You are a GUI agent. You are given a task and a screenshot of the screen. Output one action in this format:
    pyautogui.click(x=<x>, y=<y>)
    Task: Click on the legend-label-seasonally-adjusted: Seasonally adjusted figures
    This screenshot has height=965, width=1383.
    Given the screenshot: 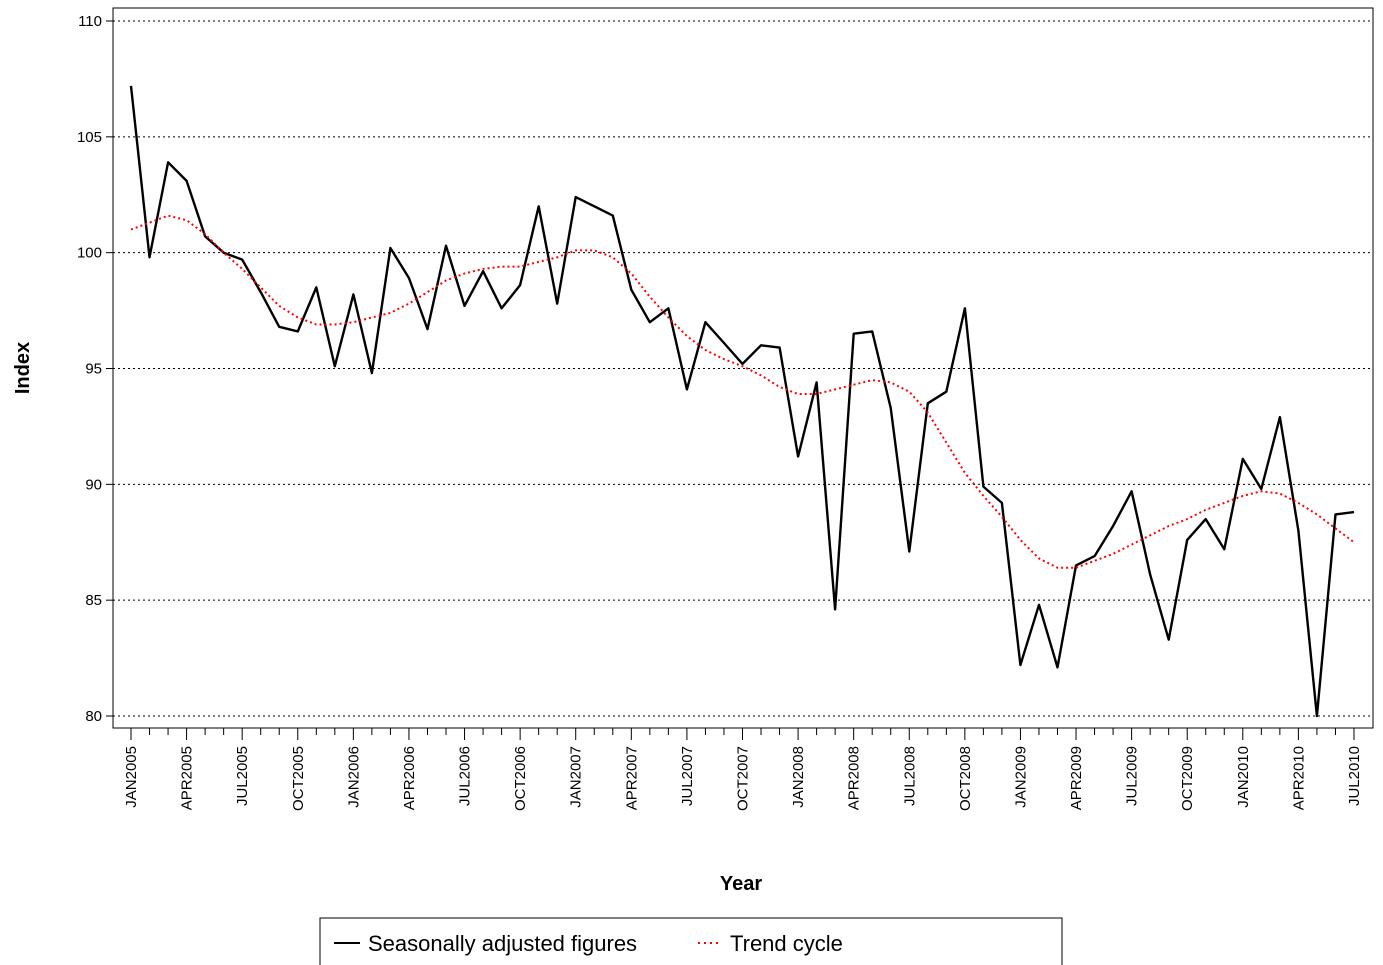 What is the action you would take?
    pyautogui.click(x=502, y=943)
    